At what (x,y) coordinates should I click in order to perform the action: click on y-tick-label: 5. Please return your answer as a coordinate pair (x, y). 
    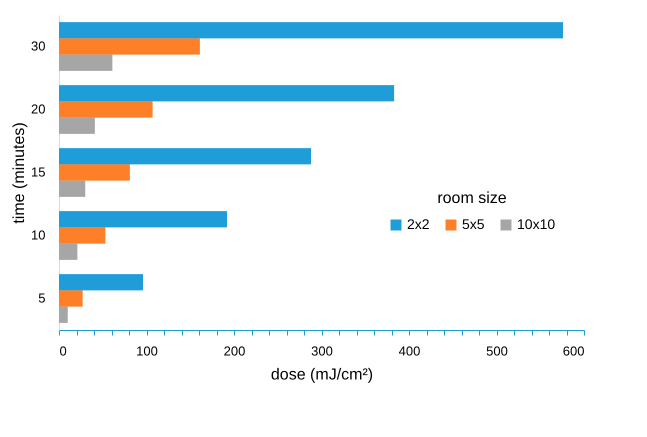
    Looking at the image, I should click on (42, 298).